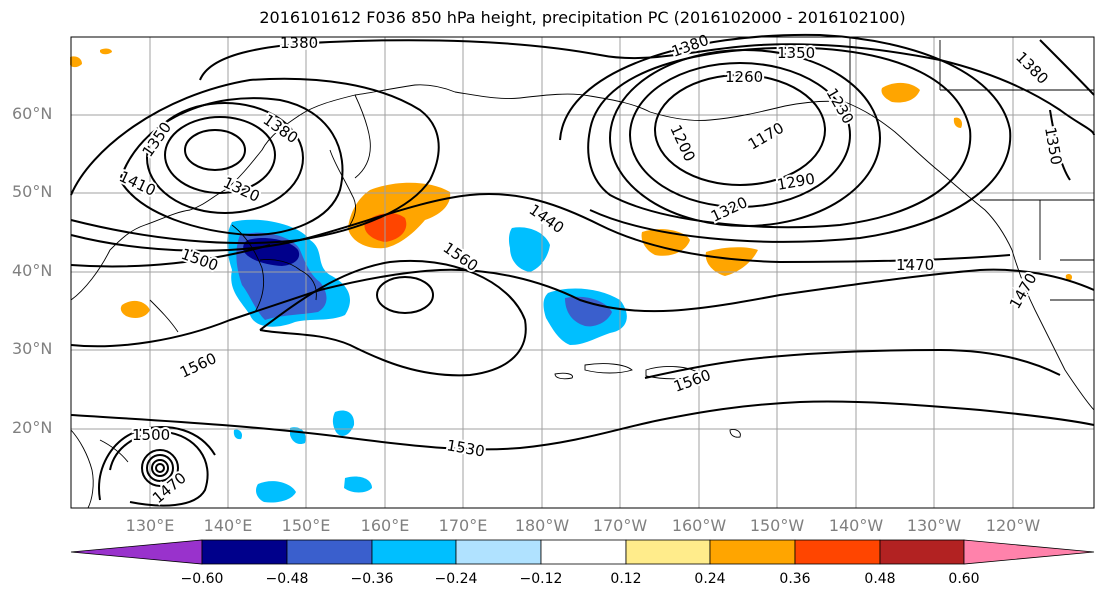 The width and height of the screenshot is (1105, 601). Describe the element at coordinates (32, 270) in the screenshot. I see `lat-label: 40°N` at that location.